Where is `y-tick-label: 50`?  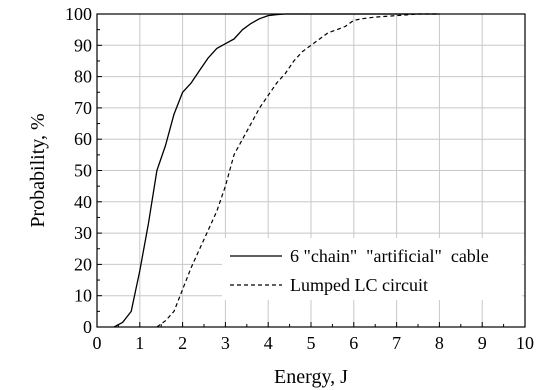
y-tick-label: 50 is located at coordinates (83, 171).